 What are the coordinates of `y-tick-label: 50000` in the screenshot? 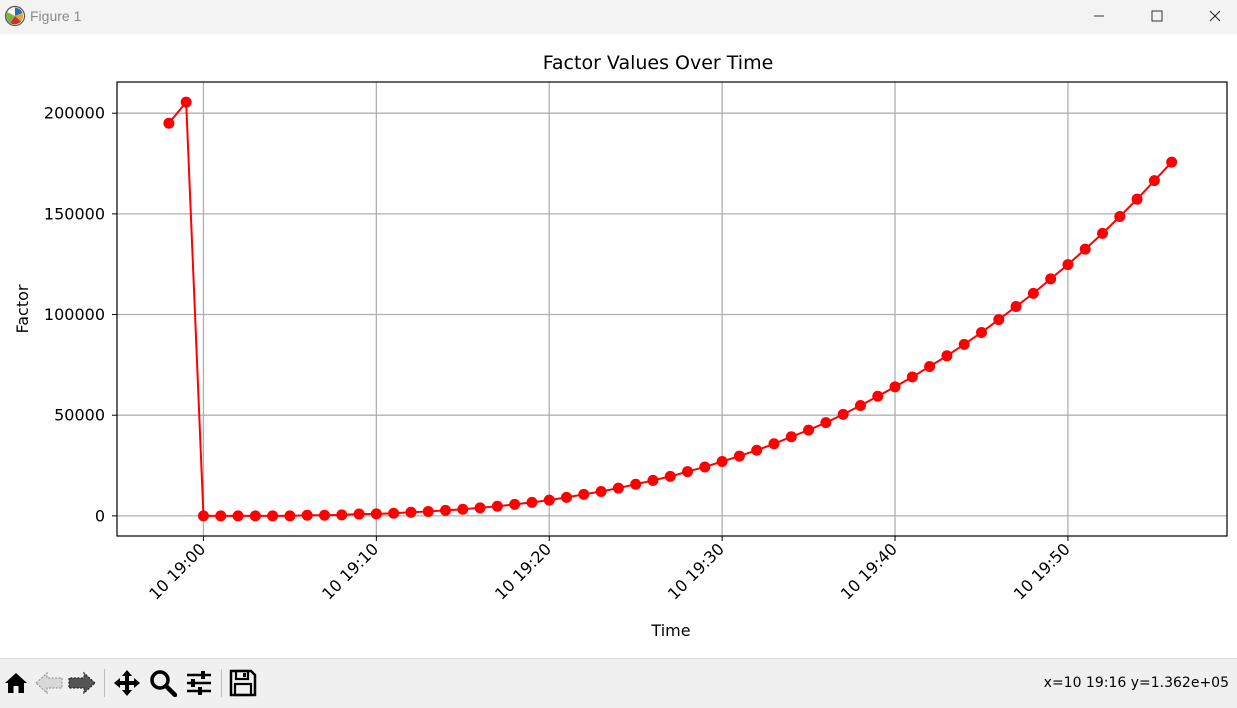 It's located at (79, 415).